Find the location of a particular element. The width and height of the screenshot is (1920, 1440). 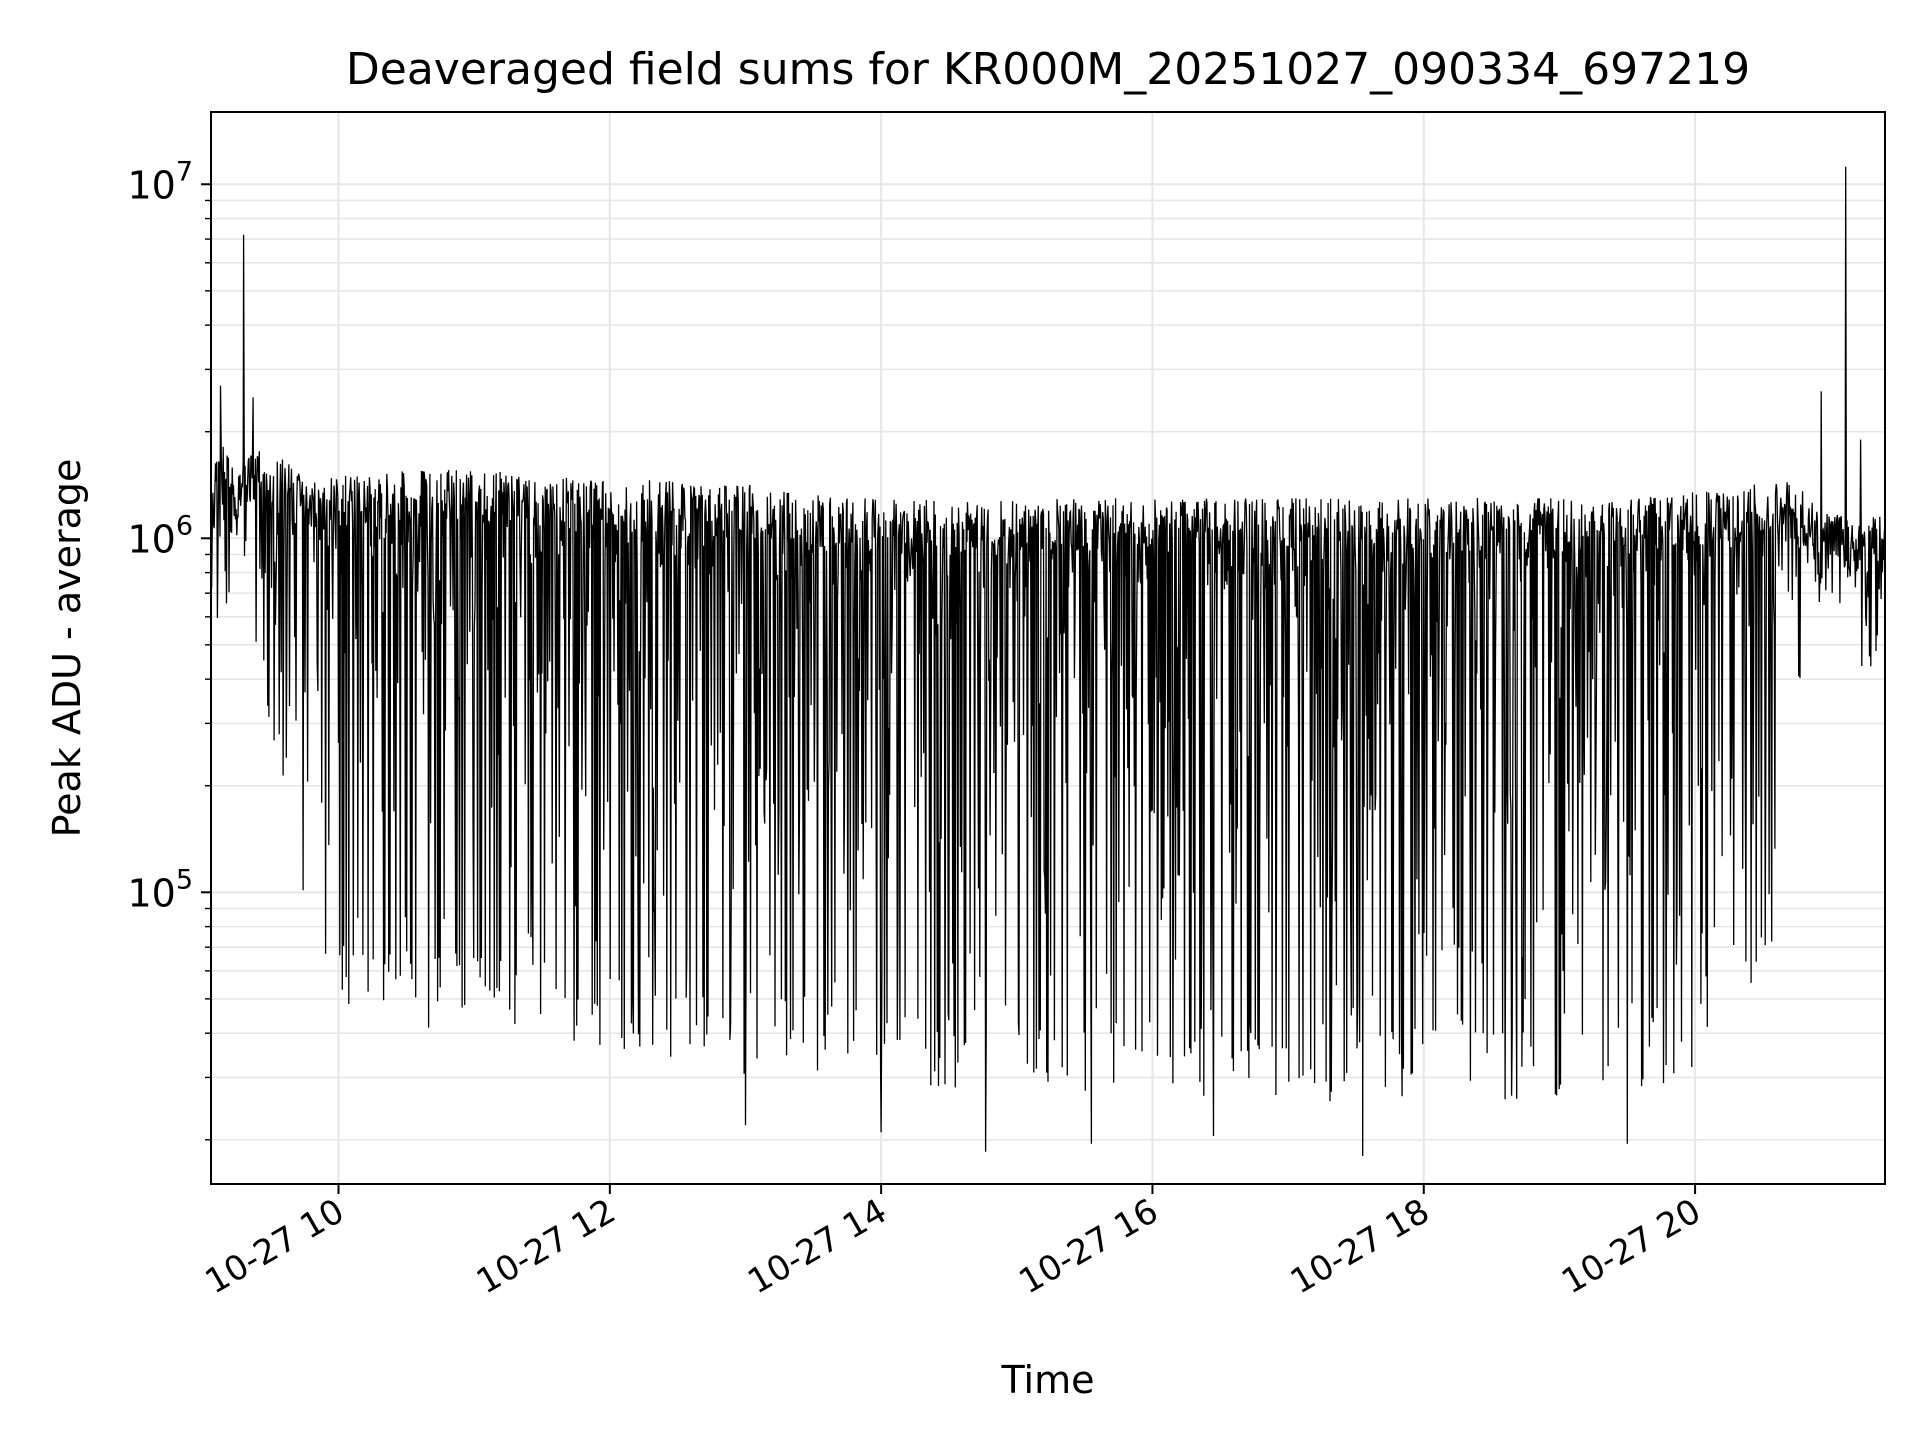

y-tick-label: 10⁵ is located at coordinates (160, 889).